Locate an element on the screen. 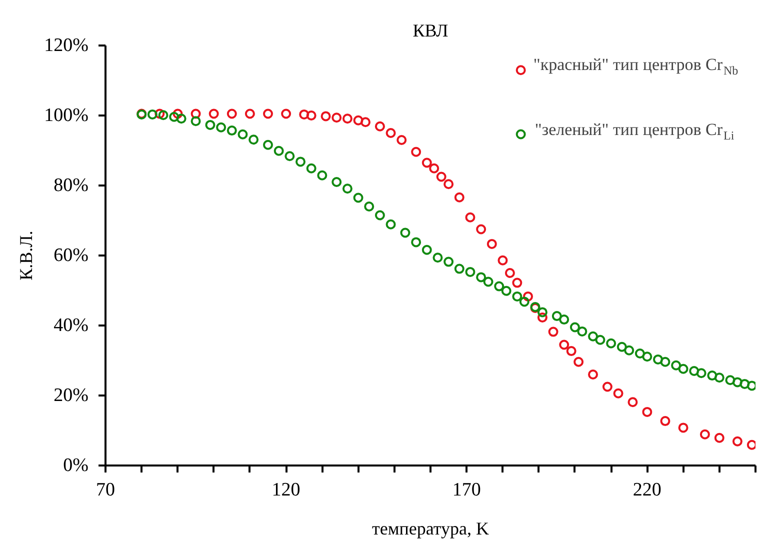 The height and width of the screenshot is (541, 775). x-tick-label: 220 is located at coordinates (647, 490).